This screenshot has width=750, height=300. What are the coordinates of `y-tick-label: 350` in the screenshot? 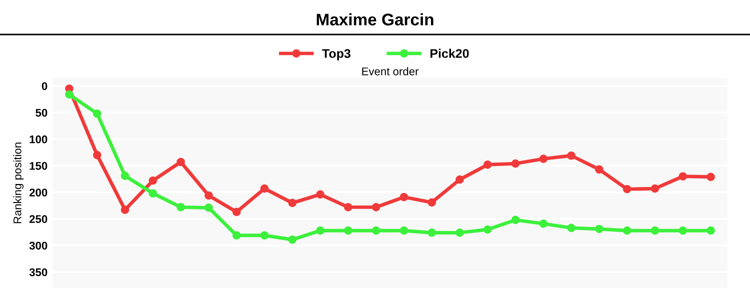 It's located at (38, 272).